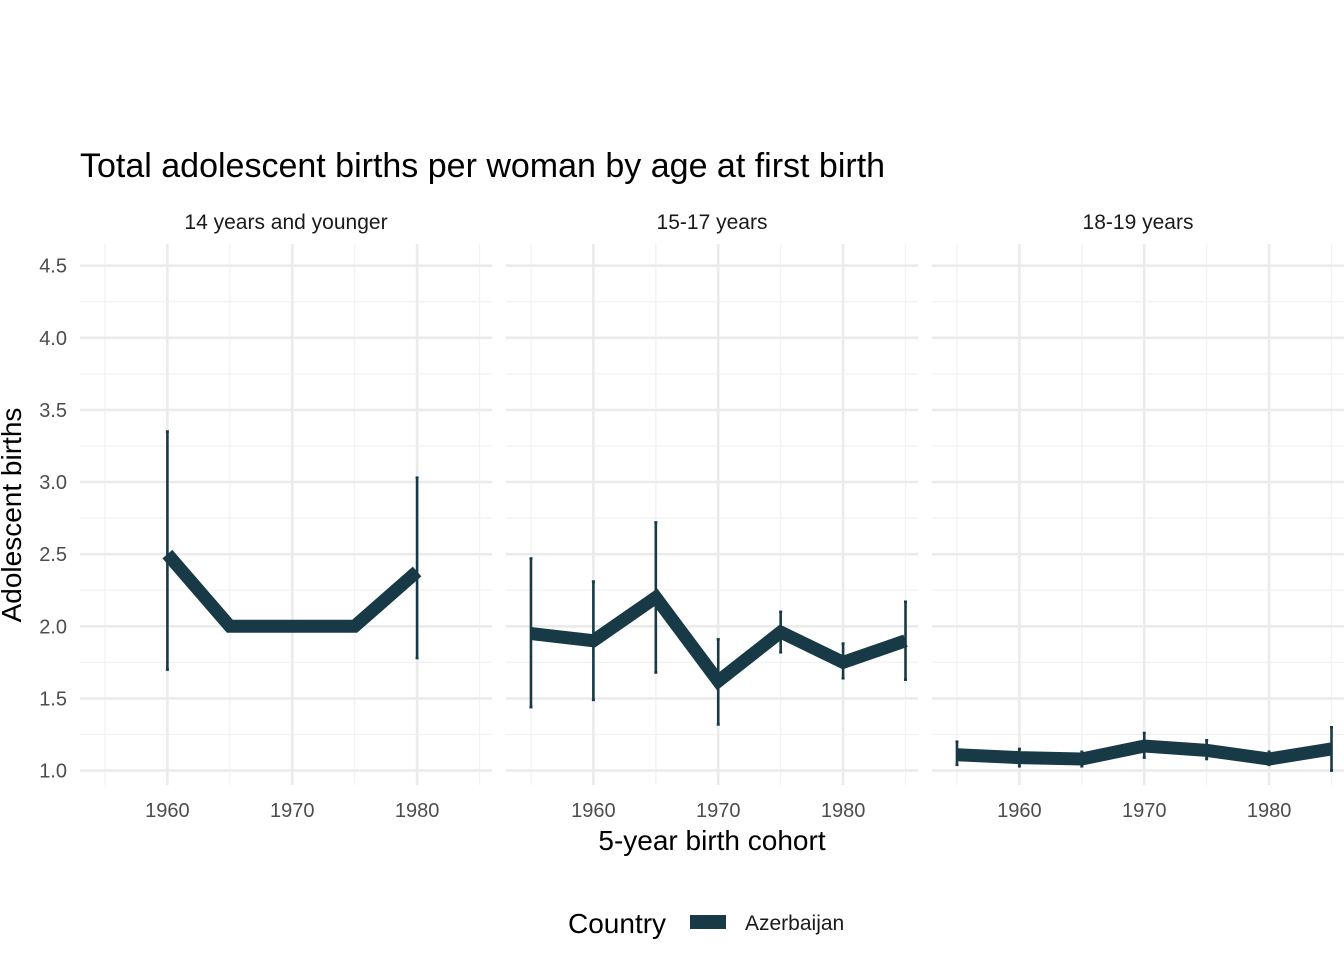 The width and height of the screenshot is (1344, 960). What do you see at coordinates (53, 627) in the screenshot?
I see `y-tick-label: 2.0` at bounding box center [53, 627].